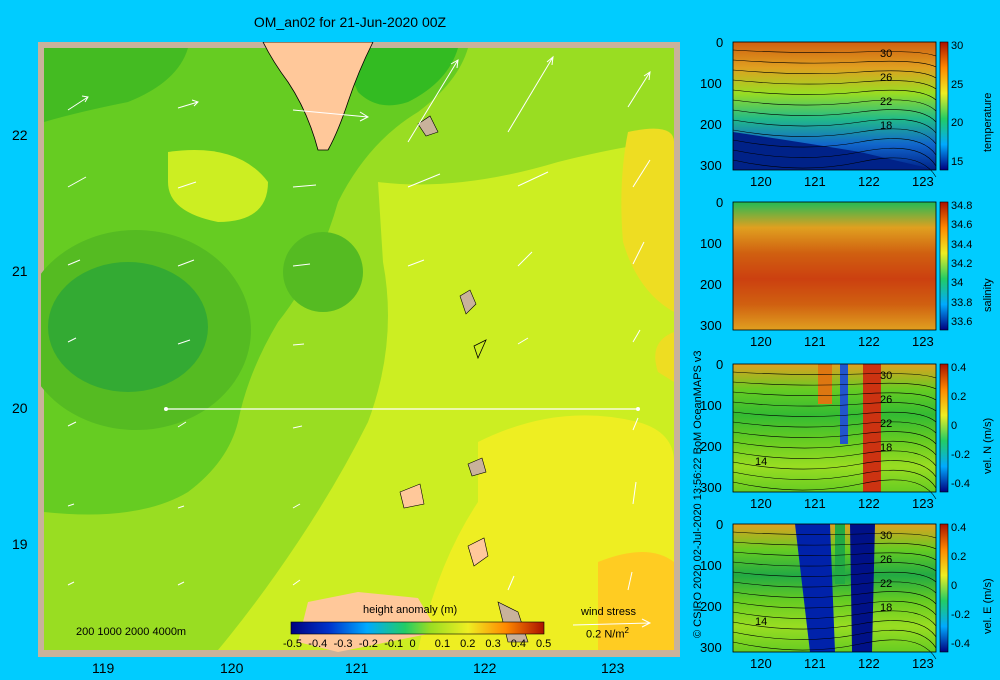  Describe the element at coordinates (323, 272) in the screenshot. I see `blob-green` at that location.